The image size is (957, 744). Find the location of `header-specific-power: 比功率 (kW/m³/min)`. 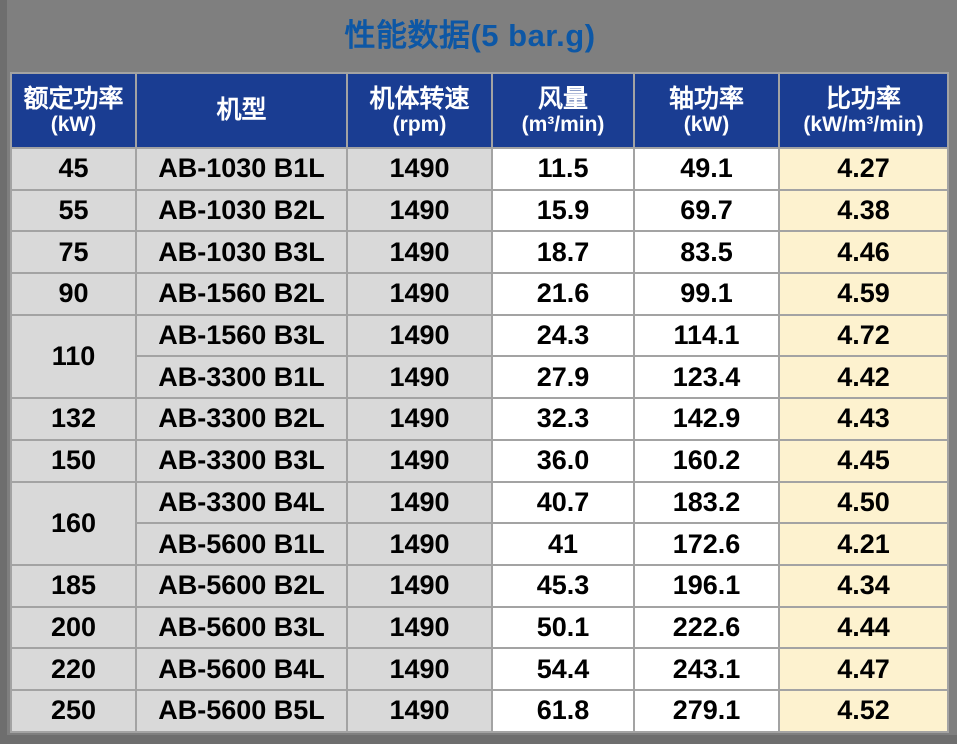

header-specific-power: 比功率 (kW/m³/min) is located at coordinates (863, 110).